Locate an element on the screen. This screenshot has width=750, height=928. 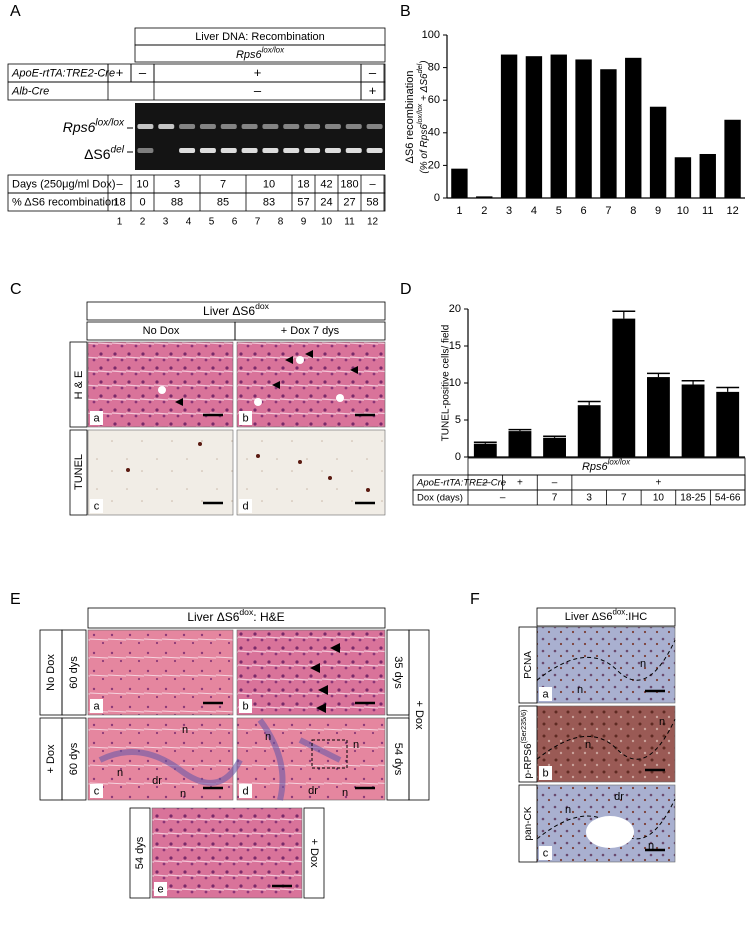
text-part: p-RPS6 is located at coordinates (528, 760).